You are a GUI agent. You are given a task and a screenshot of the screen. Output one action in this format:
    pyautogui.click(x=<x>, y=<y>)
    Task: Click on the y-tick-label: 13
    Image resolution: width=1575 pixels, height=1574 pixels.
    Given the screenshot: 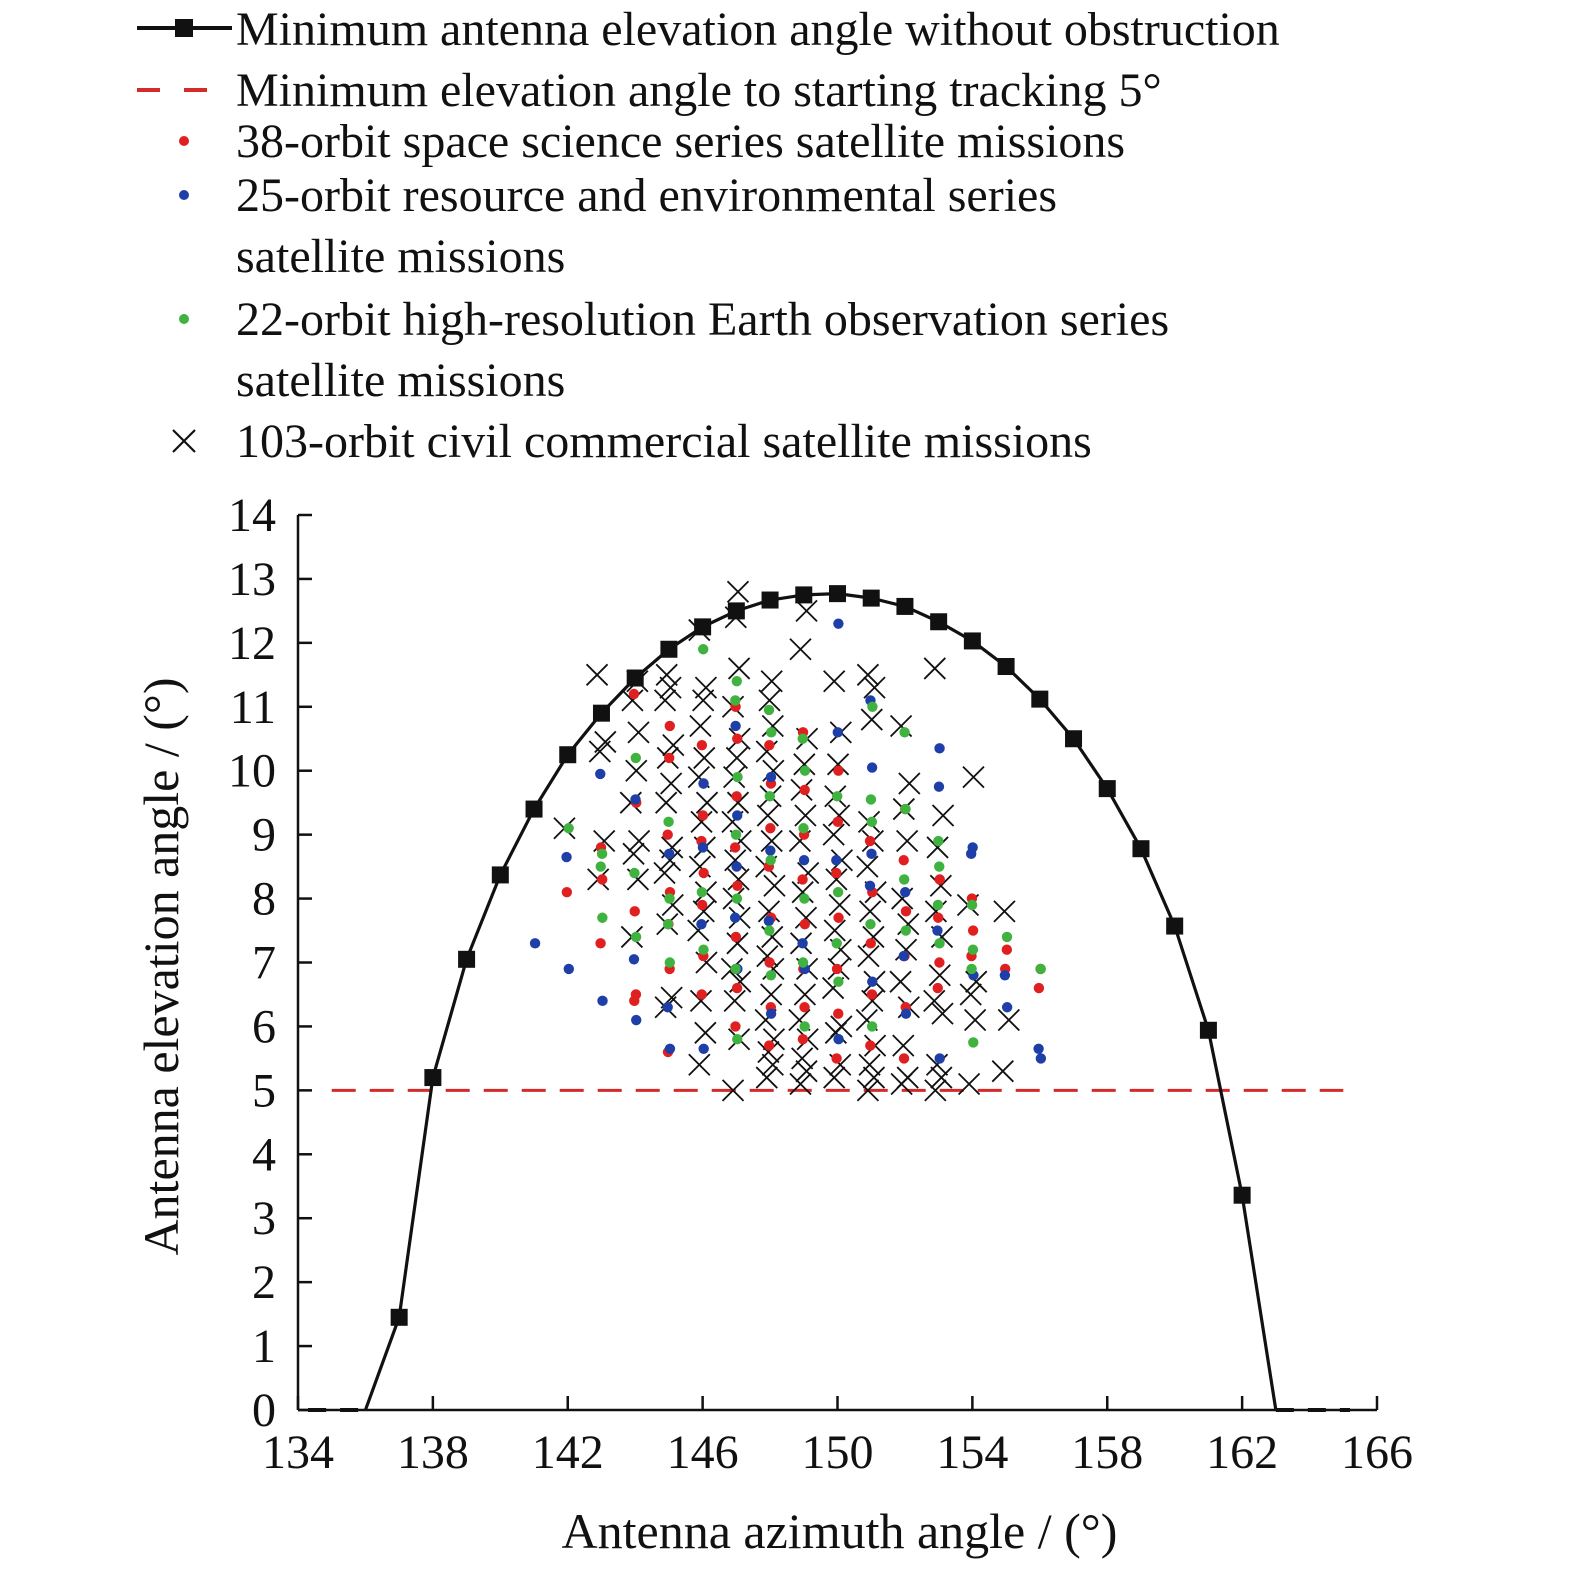 What is the action you would take?
    pyautogui.click(x=252, y=579)
    